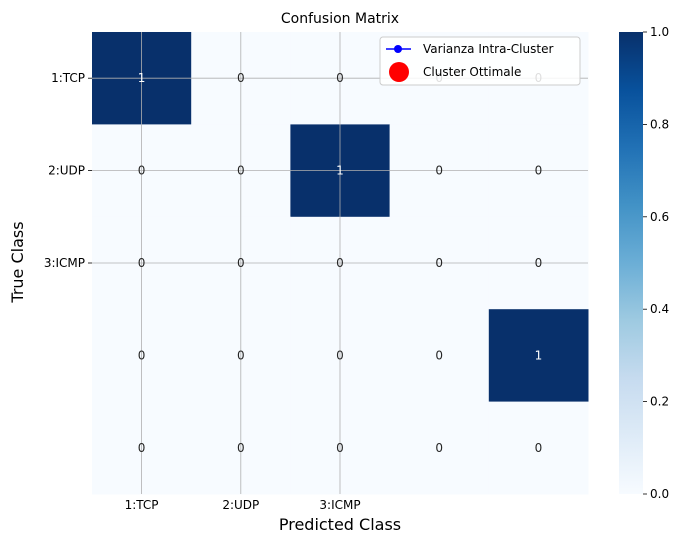  I want to click on colorbar, so click(631, 263).